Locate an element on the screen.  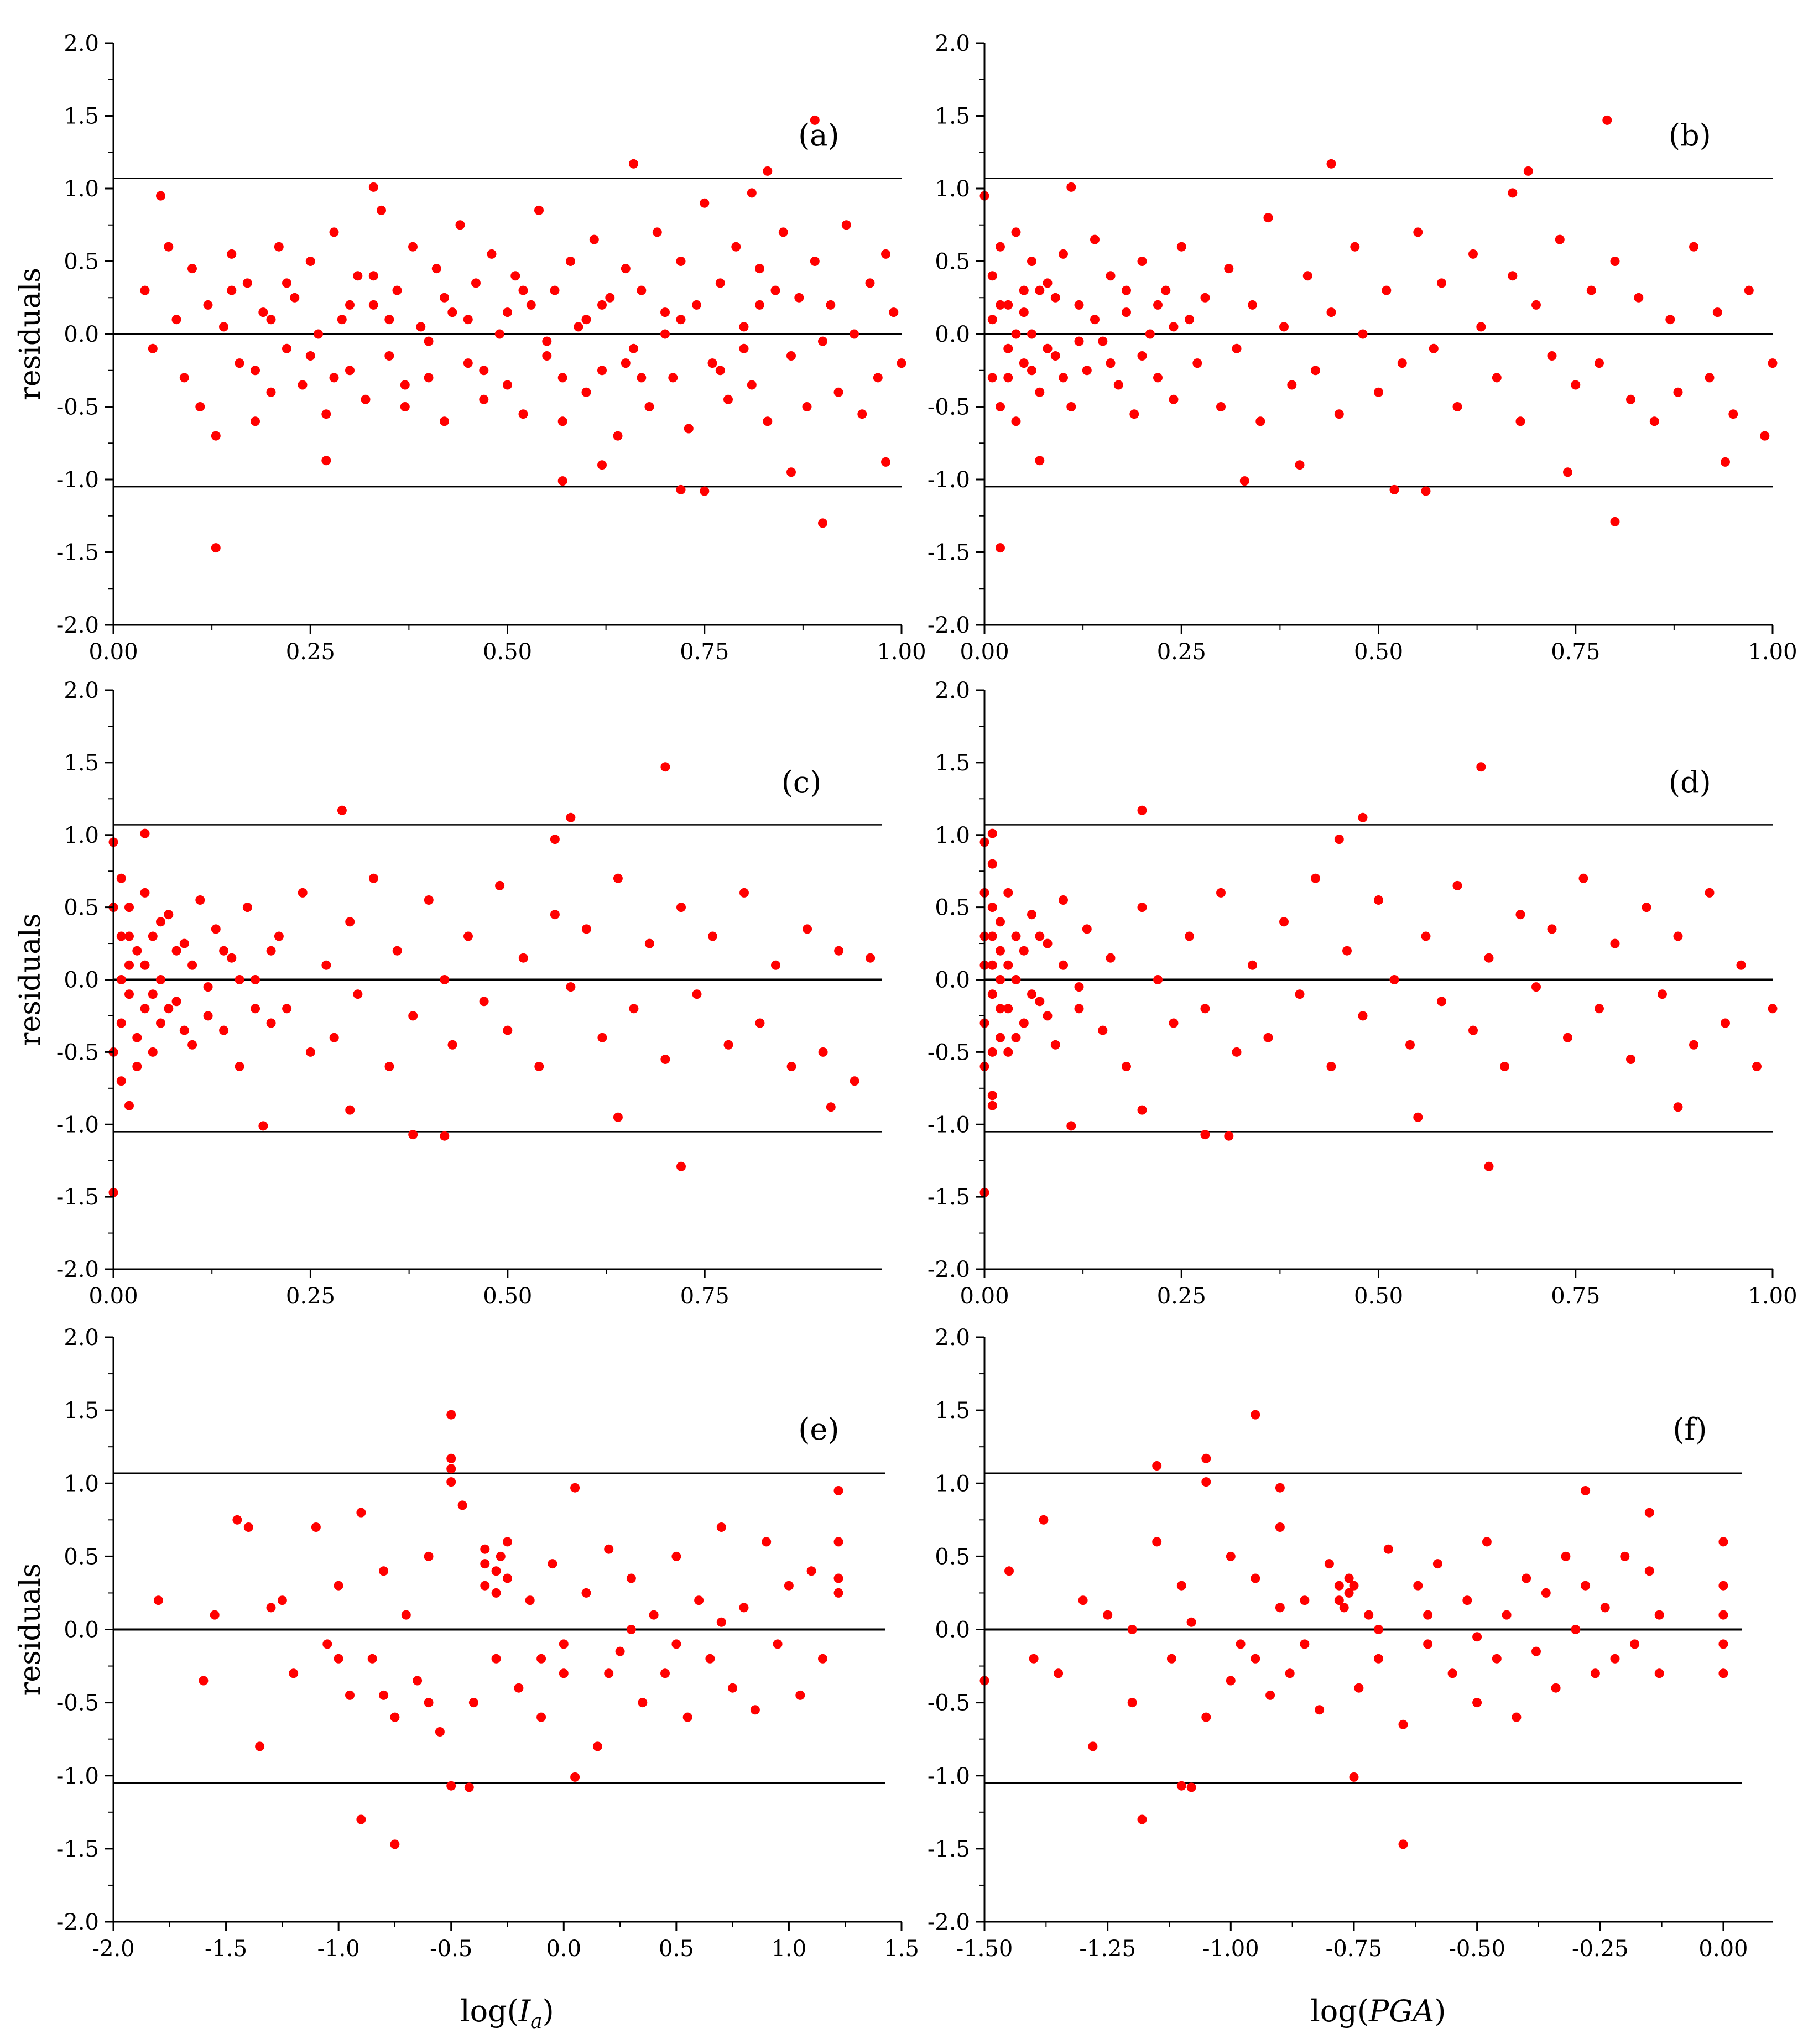
x-tick-label: 0.00 is located at coordinates (985, 1296).